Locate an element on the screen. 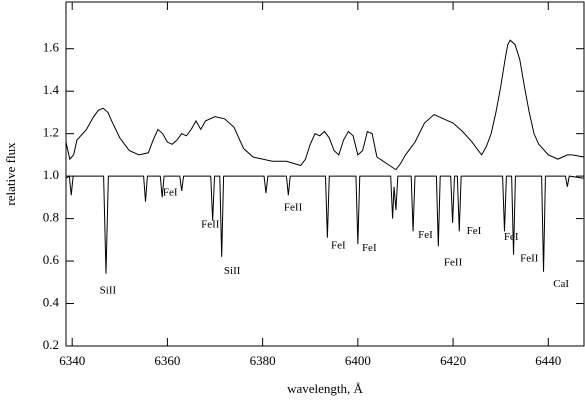 This screenshot has width=585, height=401. y-tick-label: 0.8 is located at coordinates (51, 217).